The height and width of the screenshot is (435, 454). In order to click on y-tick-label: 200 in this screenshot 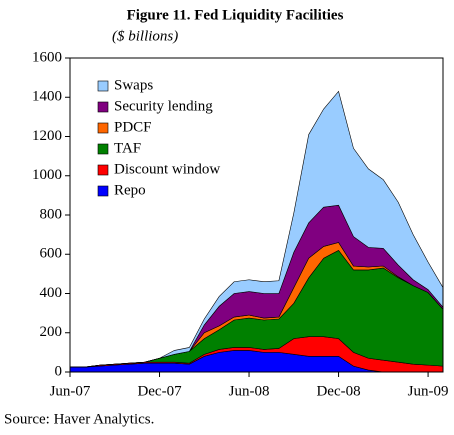, I will do `click(51, 332)`.